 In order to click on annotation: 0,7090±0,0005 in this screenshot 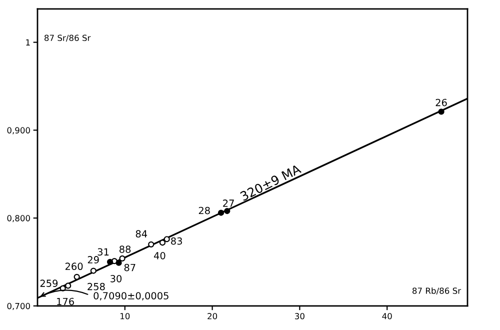, I will do `click(131, 296)`.